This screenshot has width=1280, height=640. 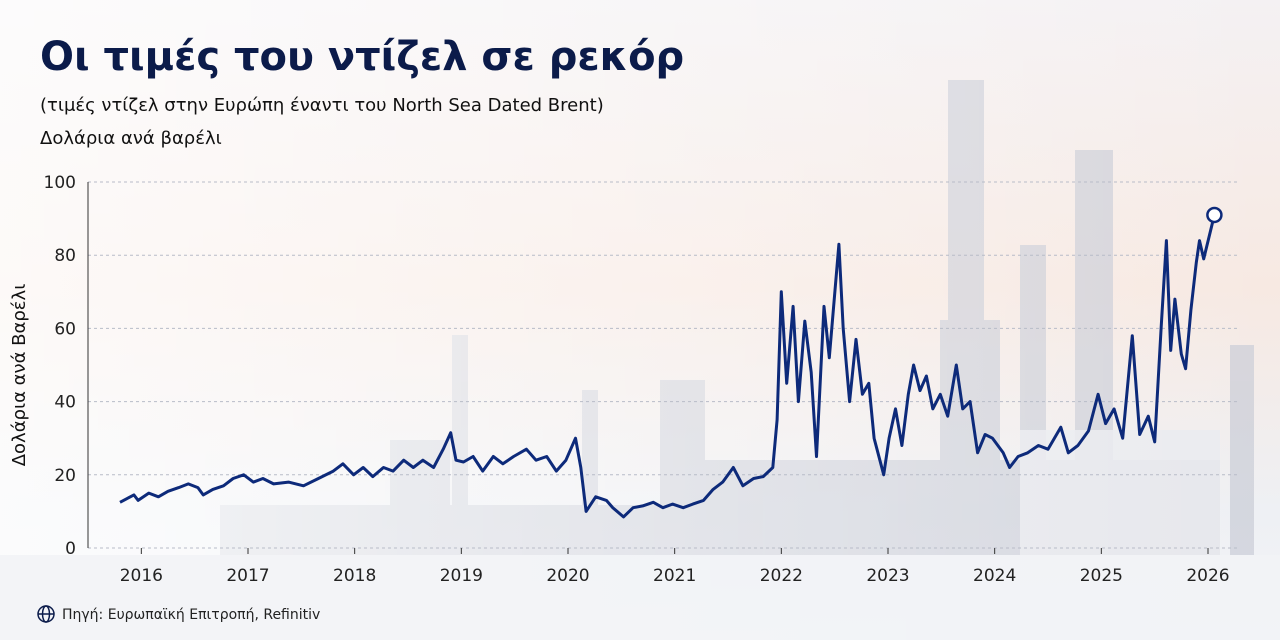 I want to click on y-tick-label: 100, so click(x=60, y=183).